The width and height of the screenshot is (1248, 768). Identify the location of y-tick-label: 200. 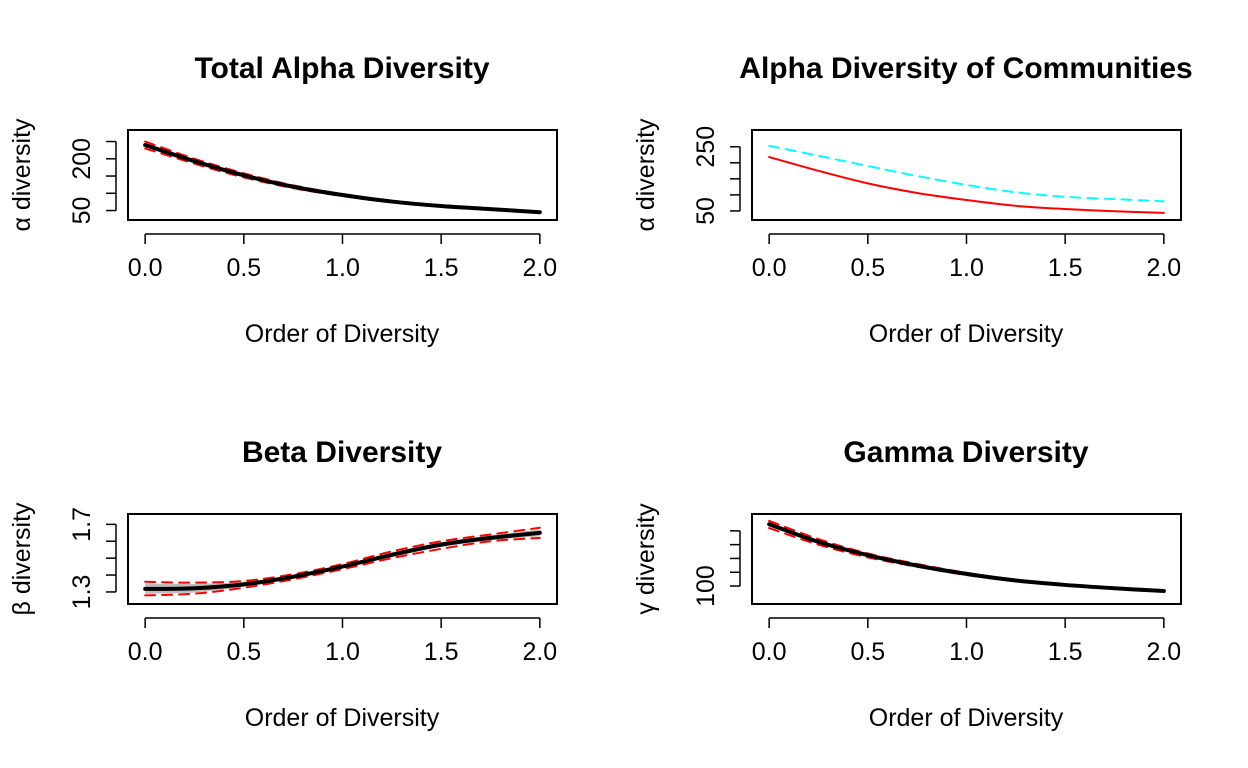
(82, 159).